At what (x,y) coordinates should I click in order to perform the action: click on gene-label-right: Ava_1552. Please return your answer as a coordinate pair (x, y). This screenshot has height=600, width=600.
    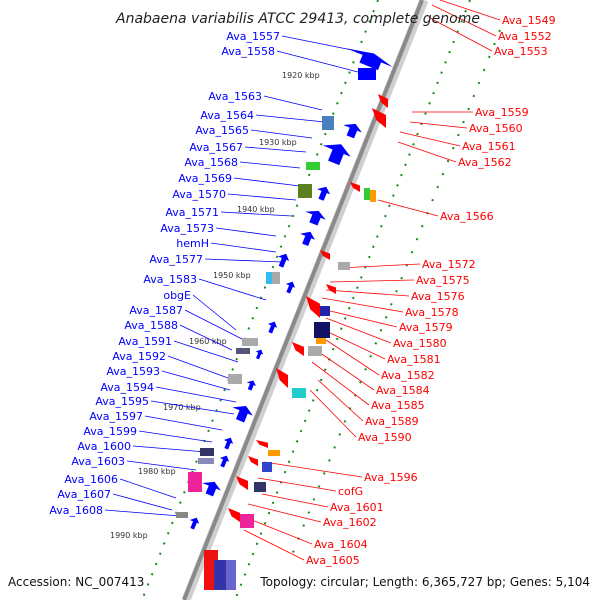
    Looking at the image, I should click on (525, 36).